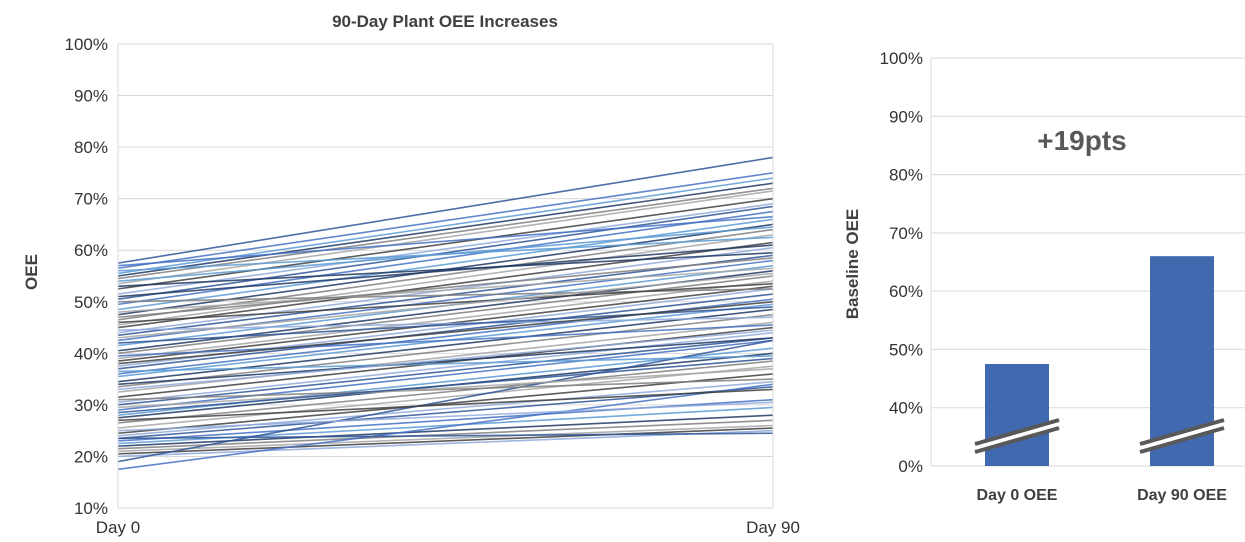 The height and width of the screenshot is (542, 1245). I want to click on y-tick-label: 0%, so click(910, 466).